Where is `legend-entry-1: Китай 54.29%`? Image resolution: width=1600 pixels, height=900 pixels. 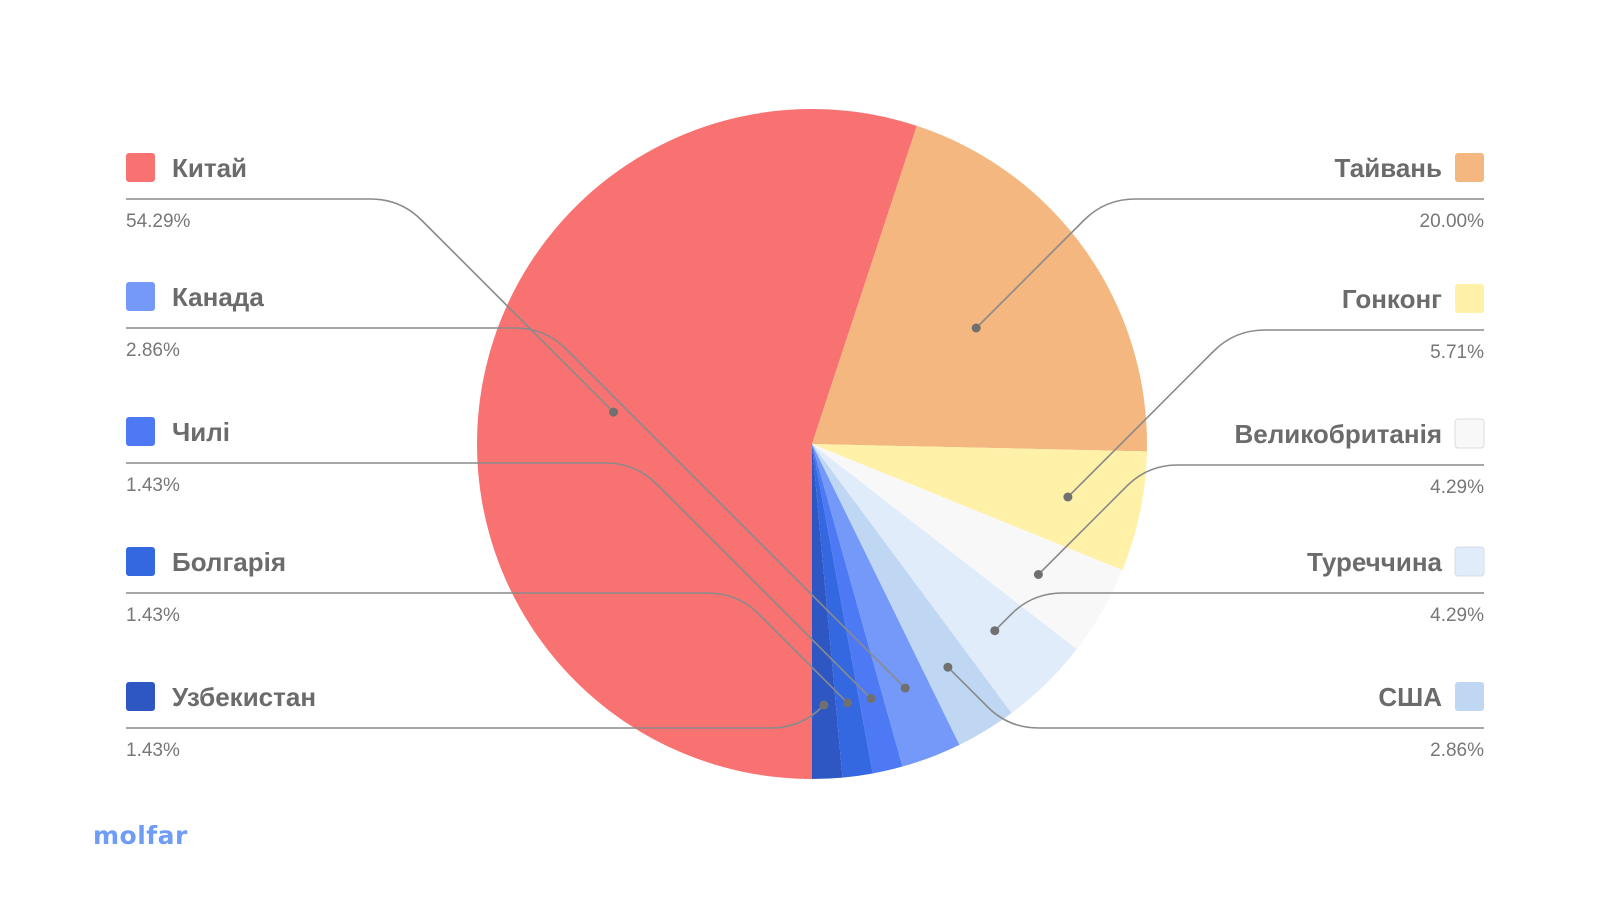 legend-entry-1: Китай 54.29% is located at coordinates (186, 192).